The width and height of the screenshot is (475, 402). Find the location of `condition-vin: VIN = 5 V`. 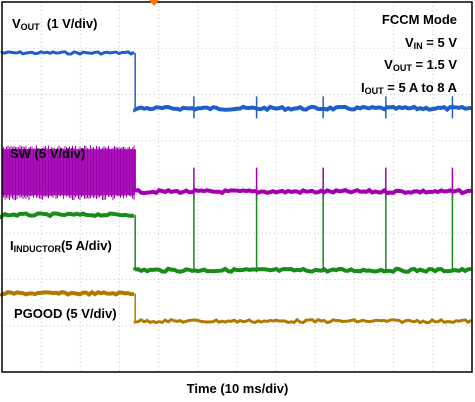

condition-vin: VIN = 5 V is located at coordinates (430, 43).